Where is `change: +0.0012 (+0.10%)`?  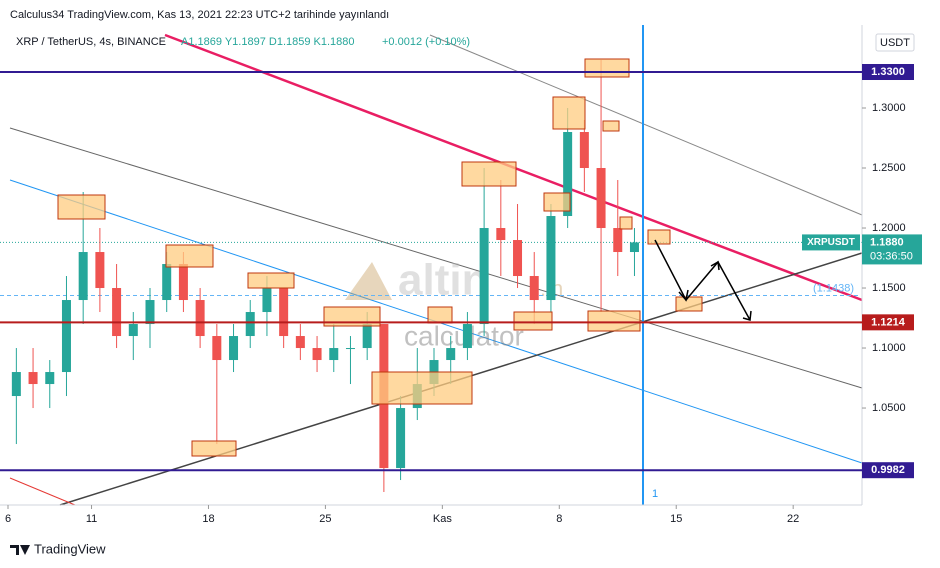 change: +0.0012 (+0.10%) is located at coordinates (426, 42).